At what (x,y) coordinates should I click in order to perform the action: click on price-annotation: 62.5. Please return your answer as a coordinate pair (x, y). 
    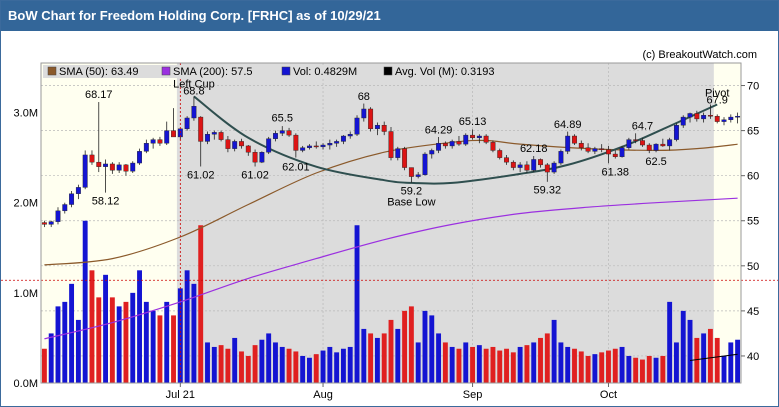
    Looking at the image, I should click on (655, 162).